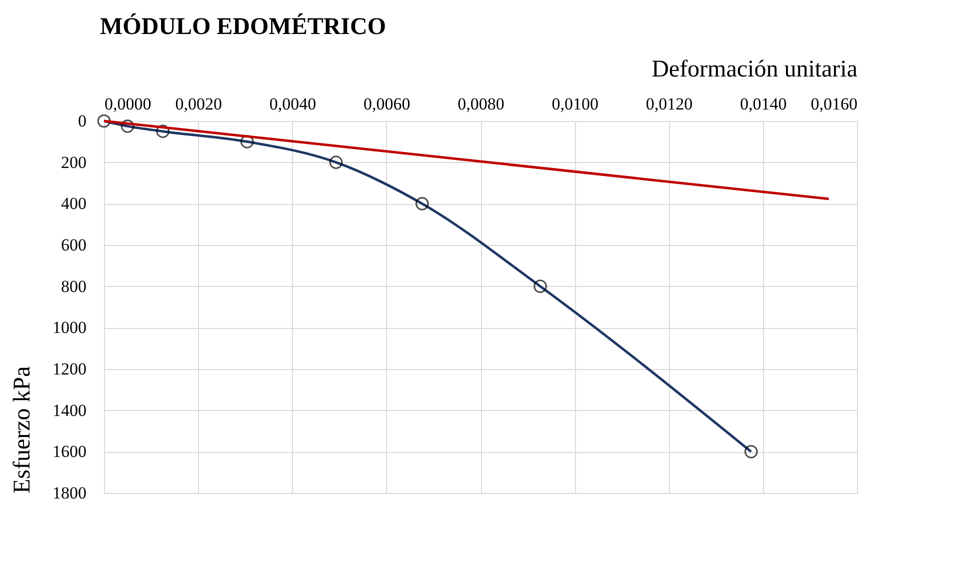 This screenshot has height=577, width=958. I want to click on x-tick-label: 0,0000, so click(128, 104).